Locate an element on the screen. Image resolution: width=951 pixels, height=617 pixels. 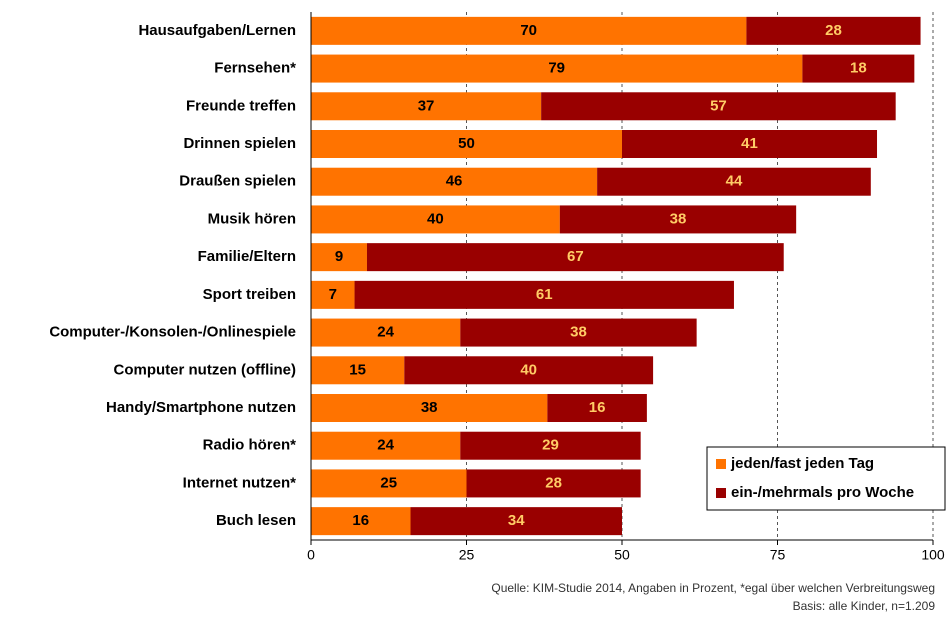
value-label: 9 is located at coordinates (339, 256).